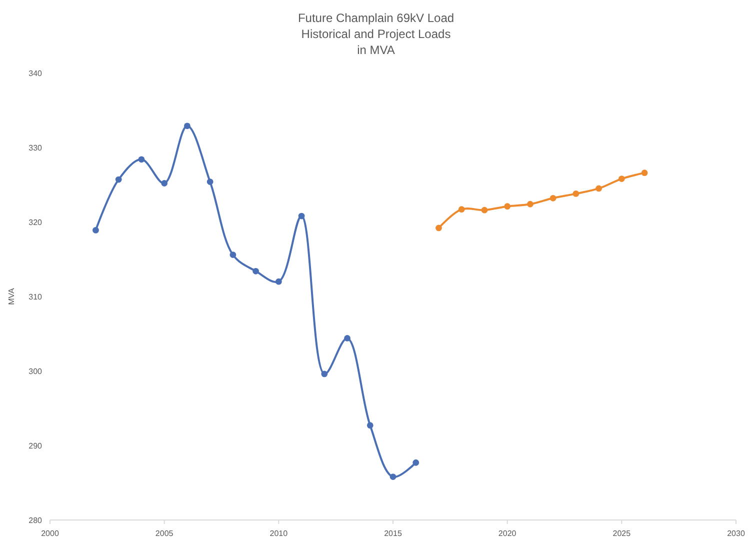 This screenshot has height=548, width=752. I want to click on y-tick-label: 330, so click(35, 148).